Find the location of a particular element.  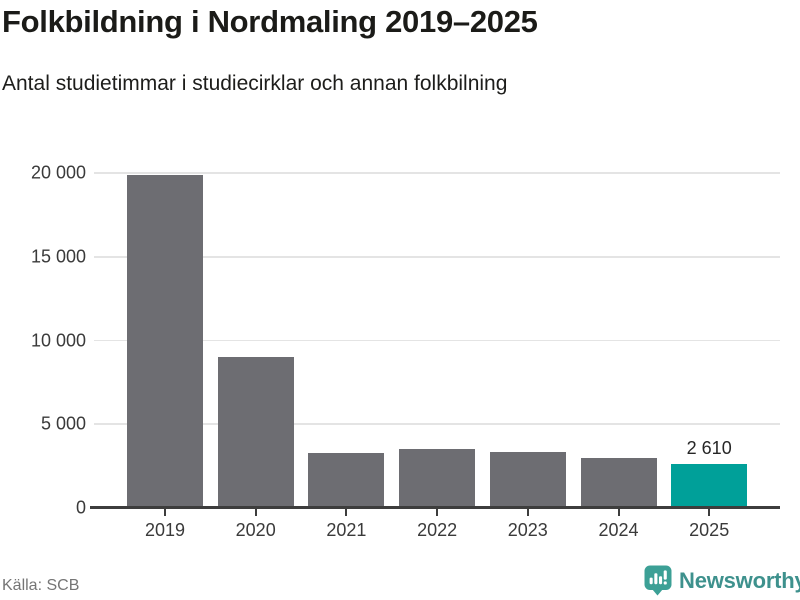

newsworthy-chart-bubble-icon is located at coordinates (658, 580).